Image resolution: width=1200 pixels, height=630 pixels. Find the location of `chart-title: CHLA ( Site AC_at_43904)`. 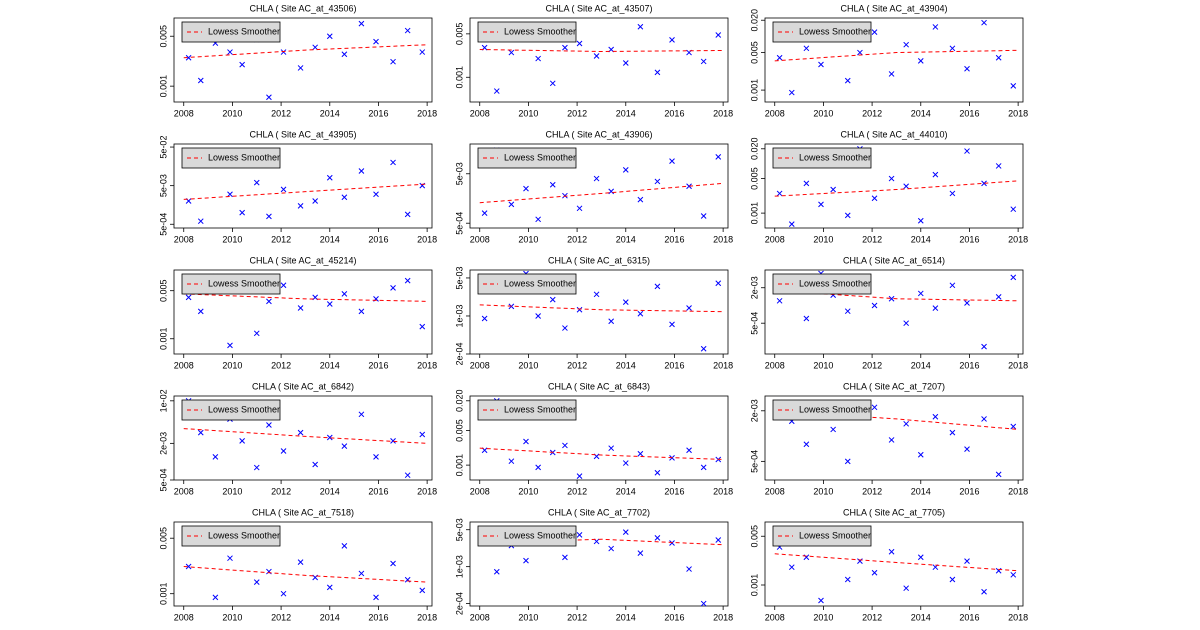

chart-title: CHLA ( Site AC_at_43904) is located at coordinates (893, 8).